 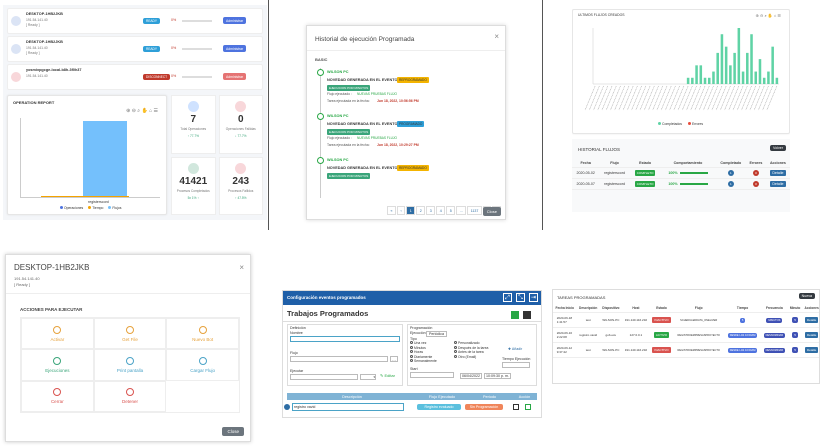 What do you see at coordinates (130, 396) in the screenshot?
I see `action-detener: Detener` at bounding box center [130, 396].